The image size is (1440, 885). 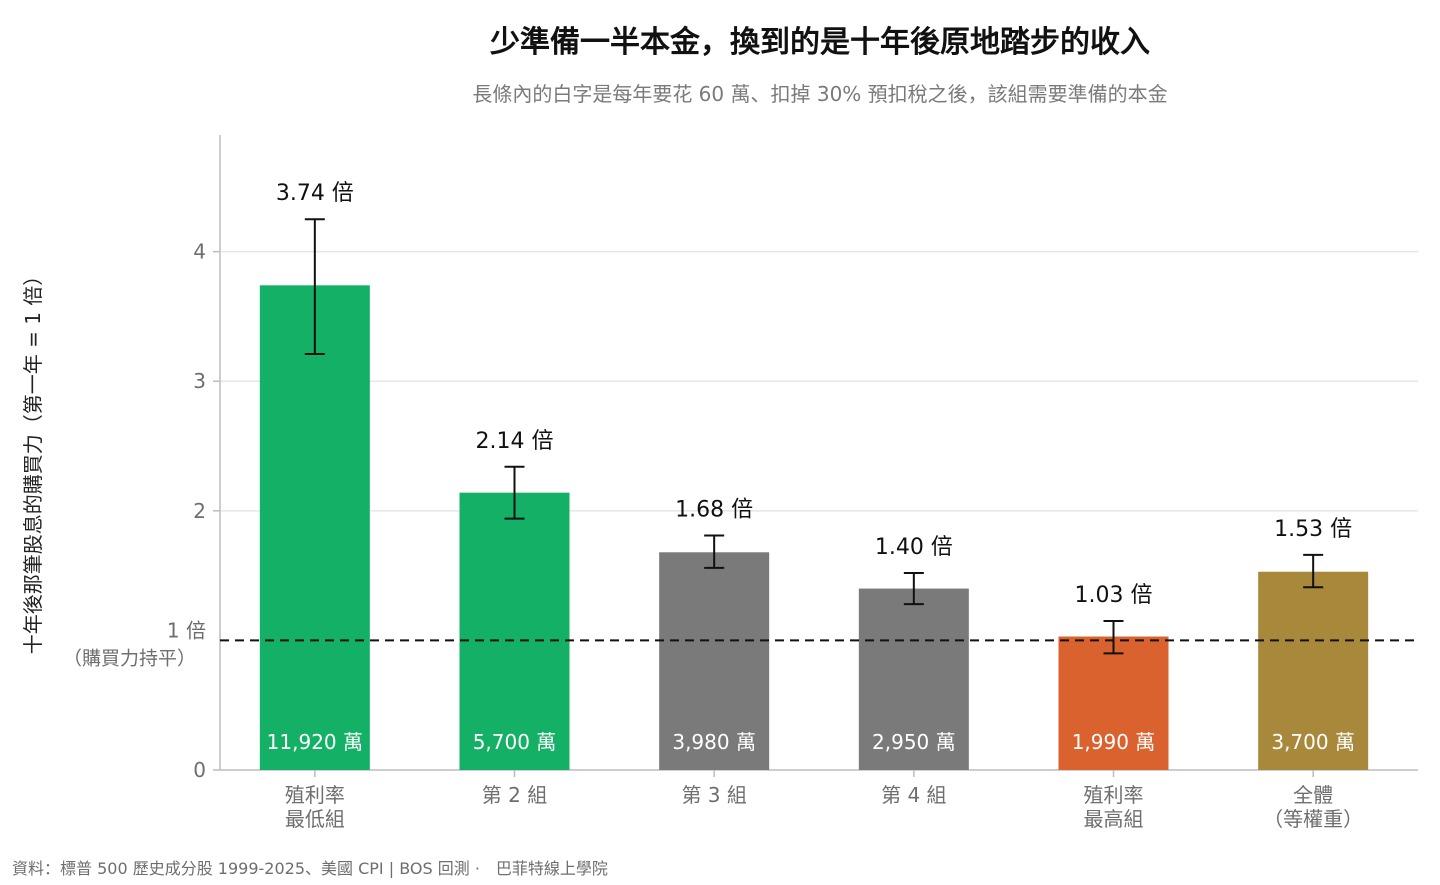 I want to click on reference-label: 1 倍, so click(x=186, y=630).